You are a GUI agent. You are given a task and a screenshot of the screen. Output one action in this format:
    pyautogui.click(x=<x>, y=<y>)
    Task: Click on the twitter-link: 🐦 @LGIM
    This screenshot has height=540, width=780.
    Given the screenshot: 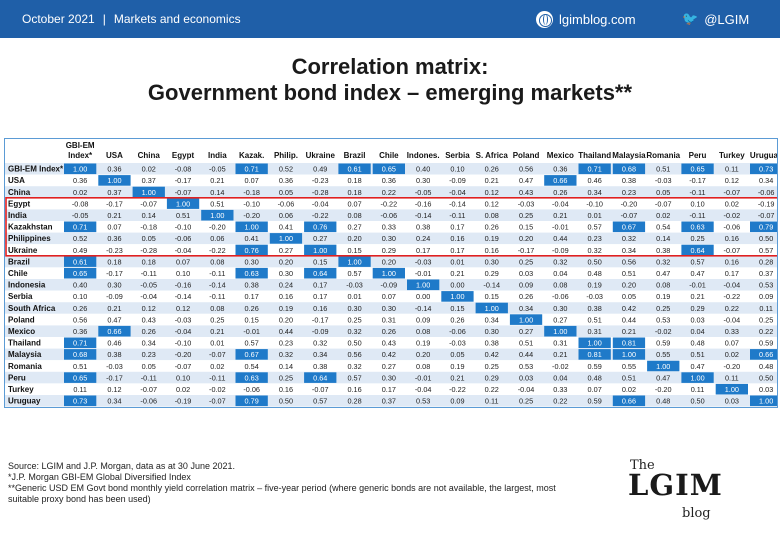 What is the action you would take?
    pyautogui.click(x=715, y=19)
    